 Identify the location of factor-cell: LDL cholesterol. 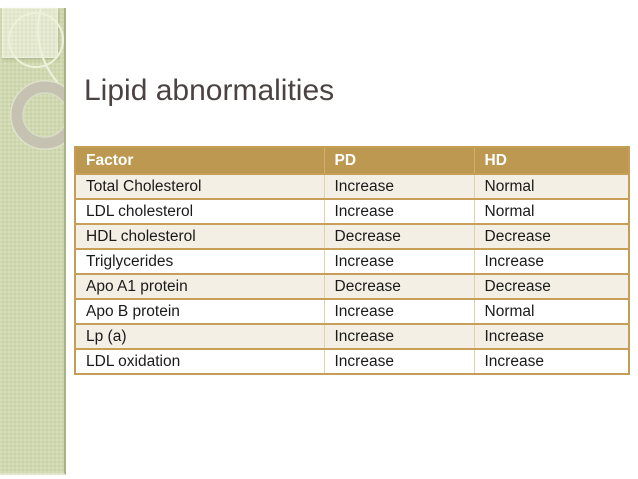
(199, 211).